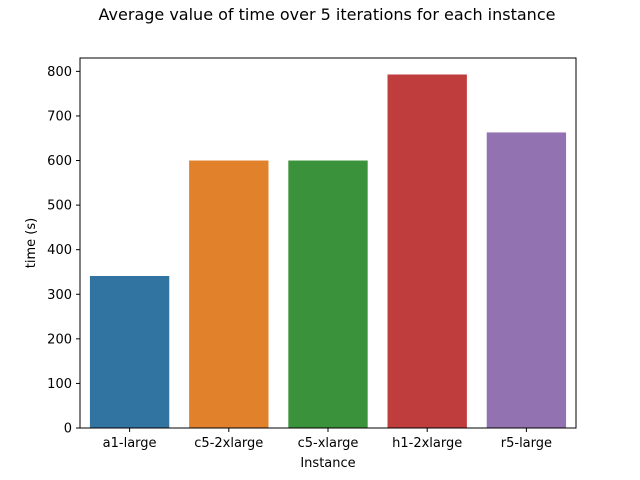  What do you see at coordinates (427, 443) in the screenshot?
I see `x-tick-label: h1-2xlarge` at bounding box center [427, 443].